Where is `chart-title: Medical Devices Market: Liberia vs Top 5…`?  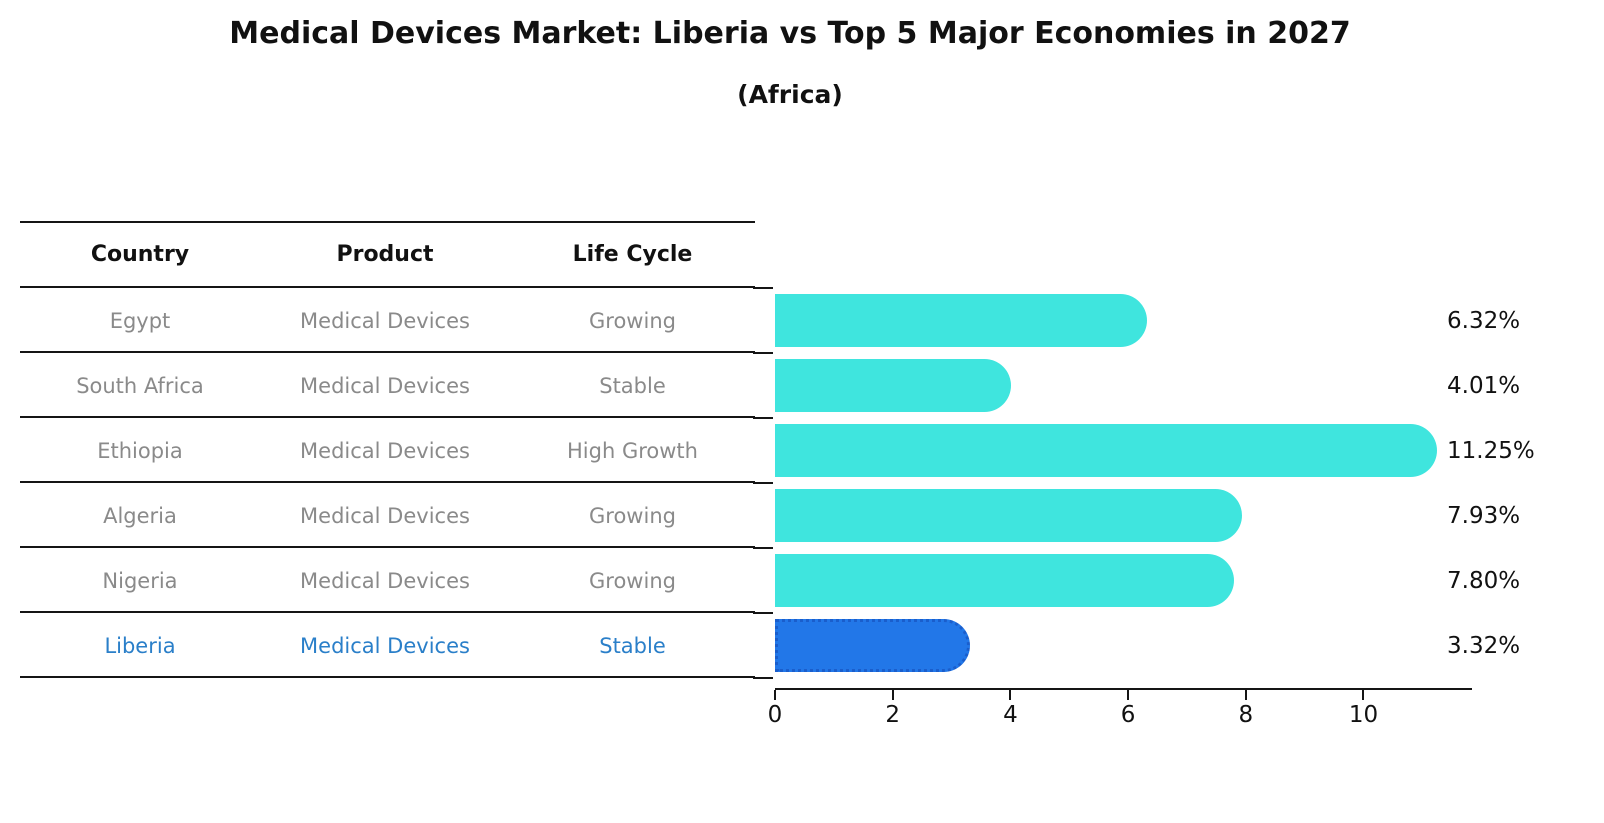 chart-title: Medical Devices Market: Liberia vs Top 5… is located at coordinates (790, 33).